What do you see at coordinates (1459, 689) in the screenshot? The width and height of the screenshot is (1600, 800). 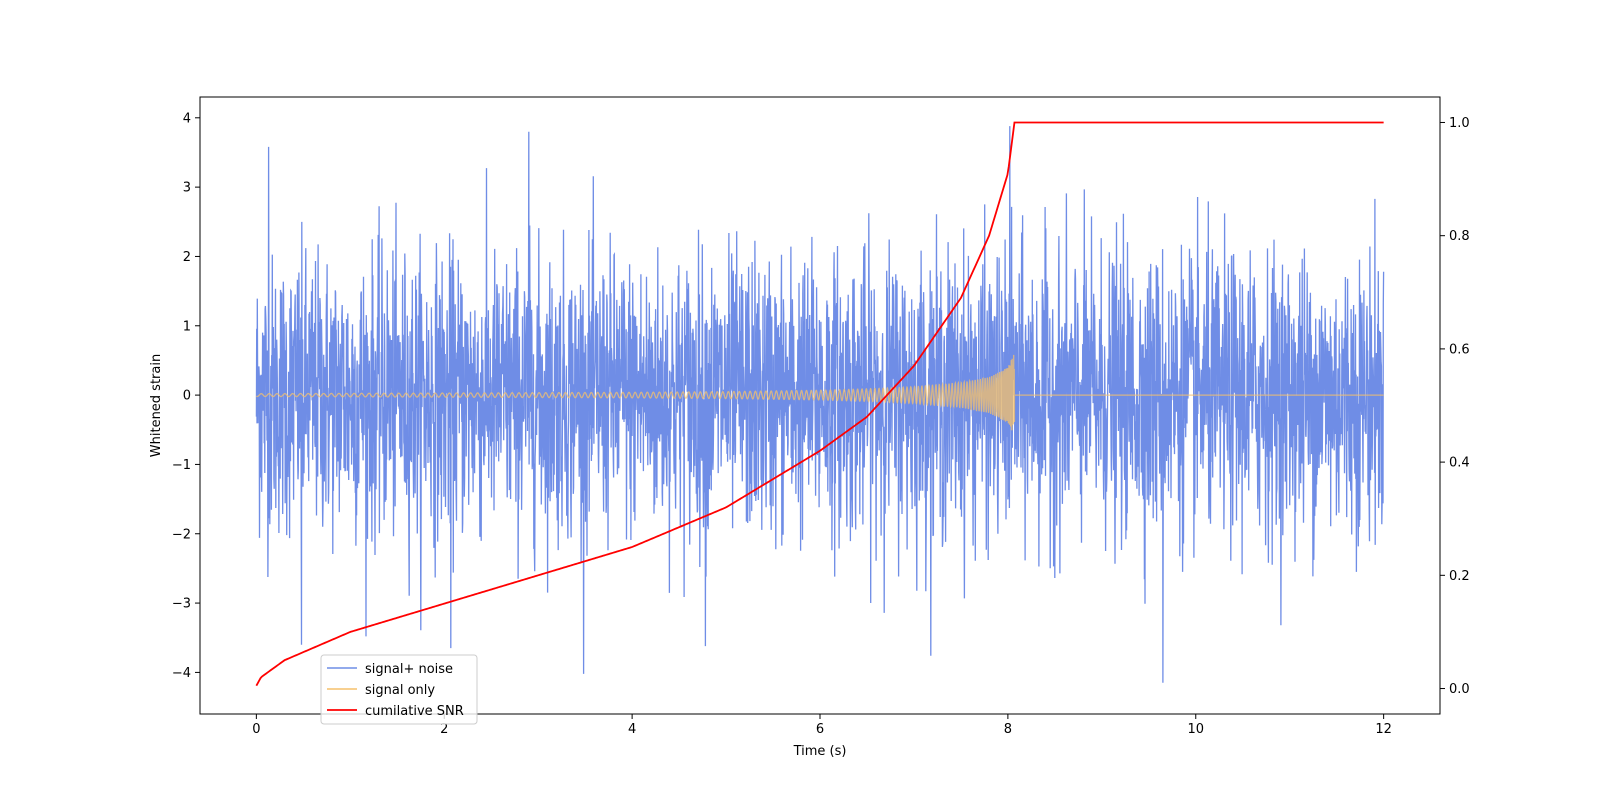 I see `y2-tick-label: 0.0` at bounding box center [1459, 689].